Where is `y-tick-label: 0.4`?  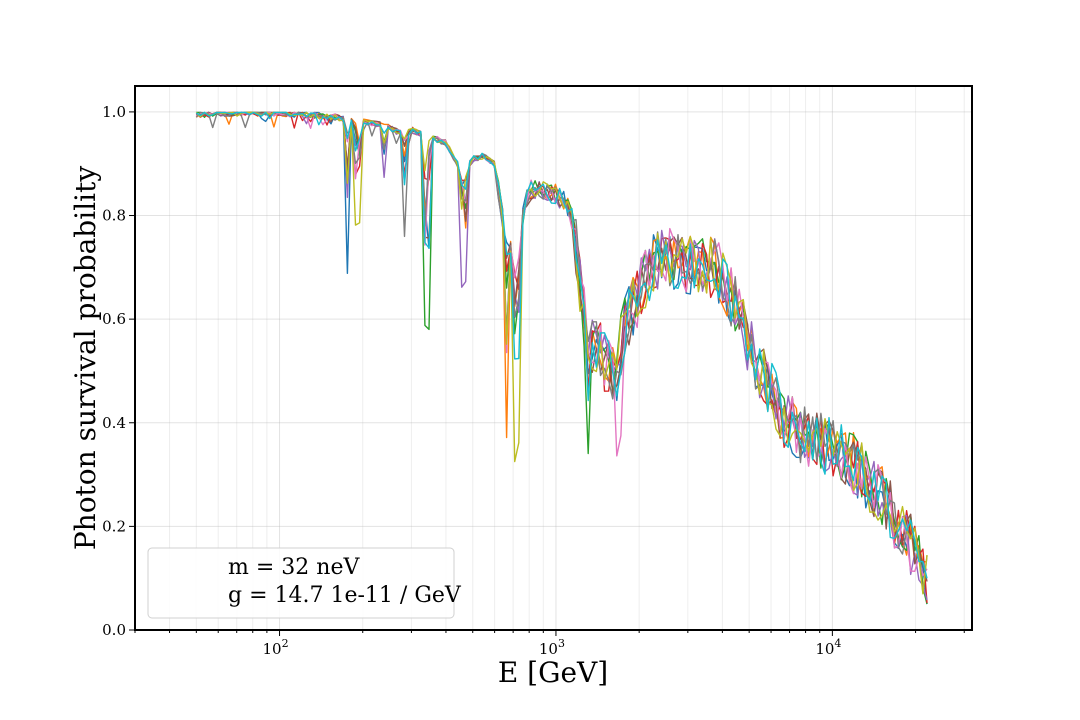
y-tick-label: 0.4 is located at coordinates (114, 423).